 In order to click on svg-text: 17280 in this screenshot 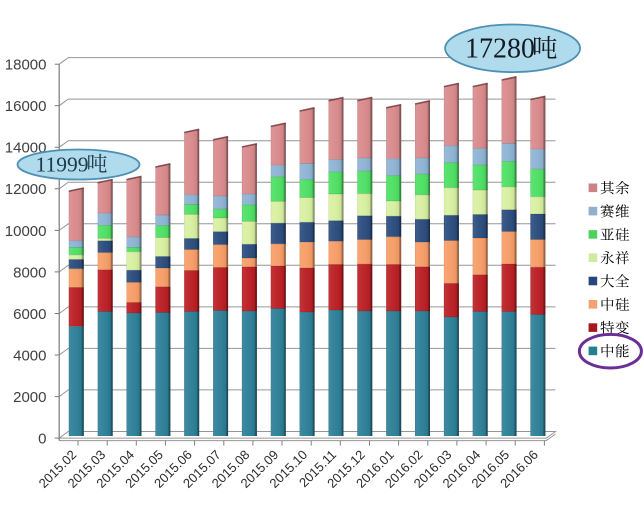, I will do `click(500, 49)`.